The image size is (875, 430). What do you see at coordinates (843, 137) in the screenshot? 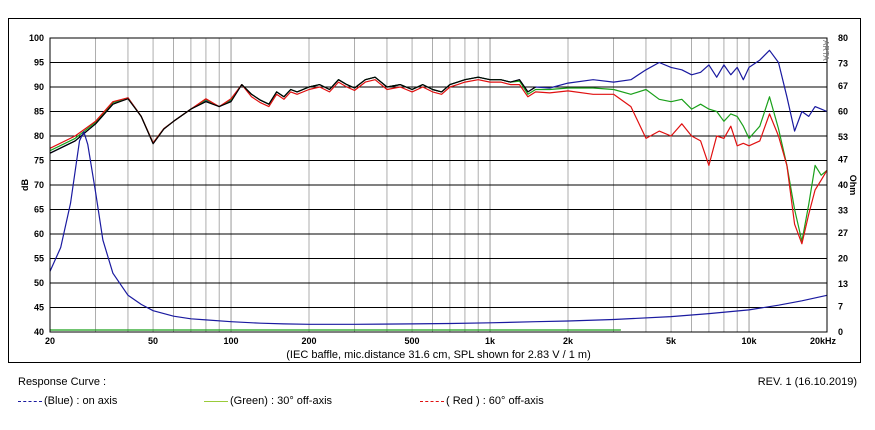
I see `y-right-tick-label: 53` at bounding box center [843, 137].